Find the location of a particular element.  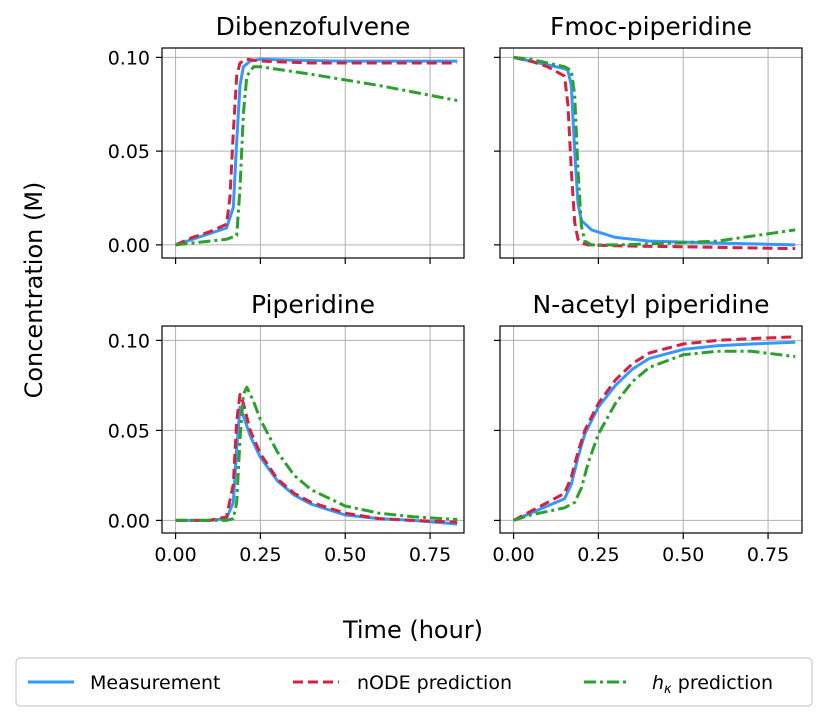

panel-title: Fmoc-piperidine is located at coordinates (651, 26).